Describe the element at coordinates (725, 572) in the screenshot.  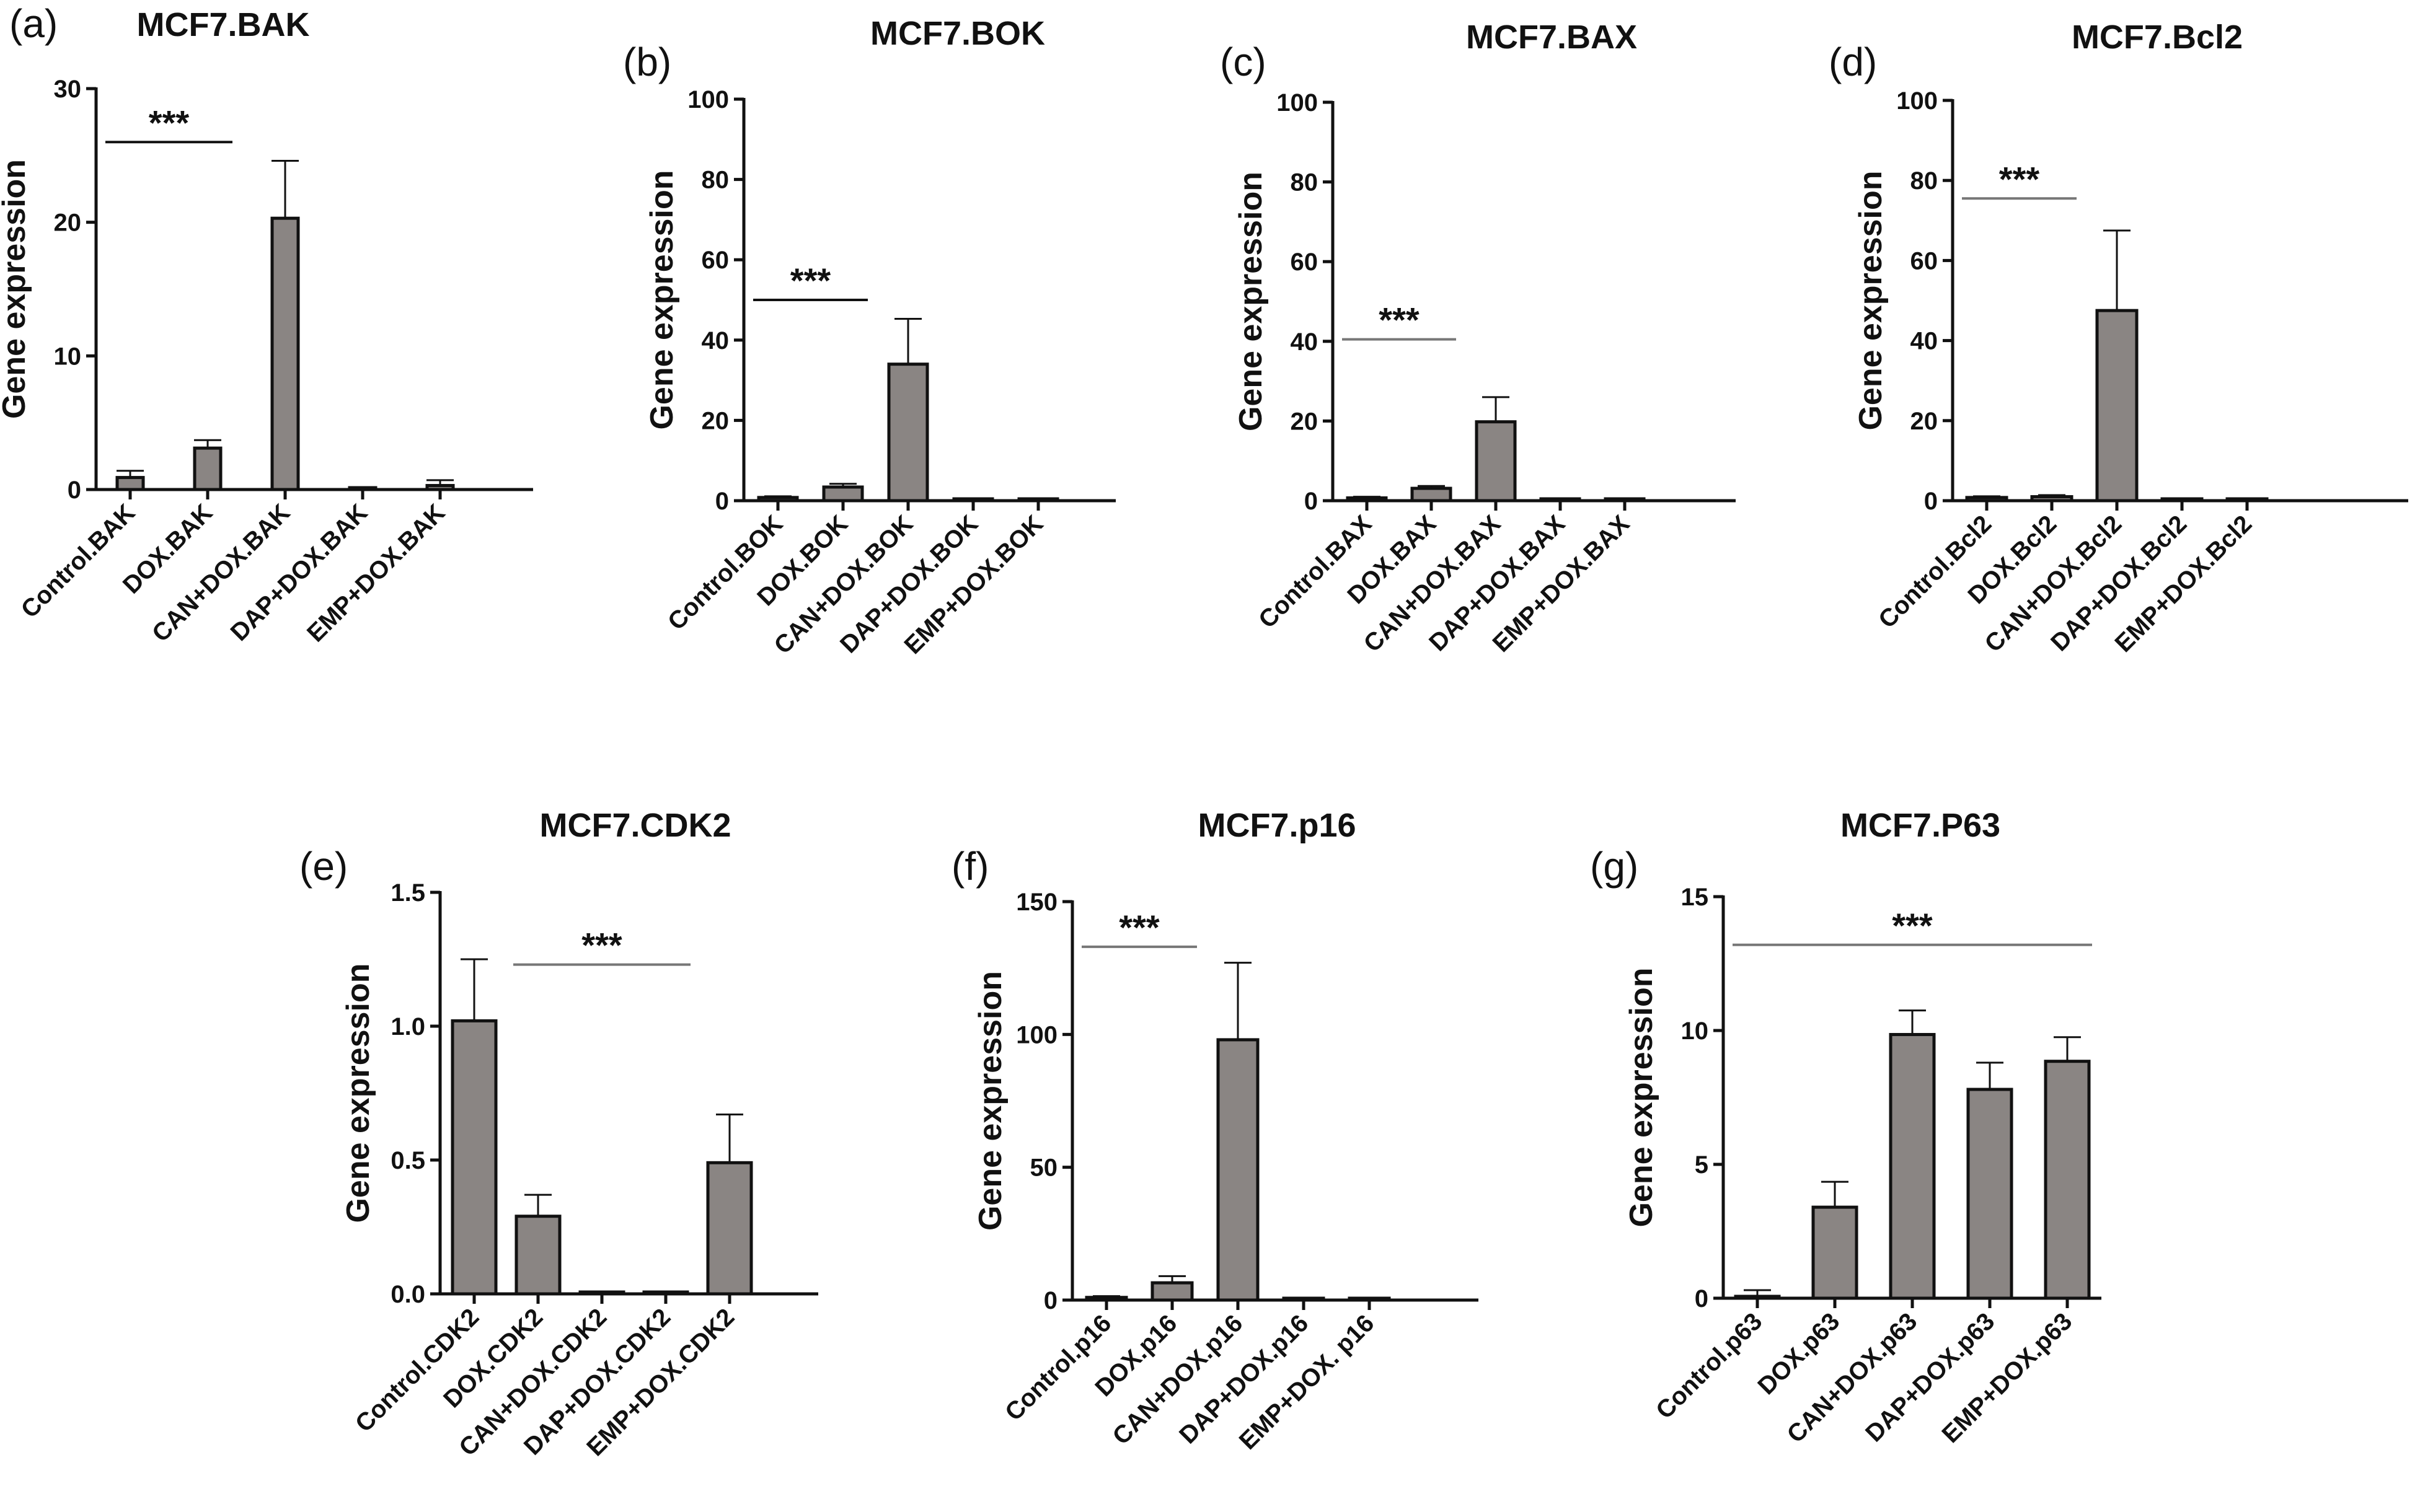
I see `x-category-label: Control.BOK` at that location.